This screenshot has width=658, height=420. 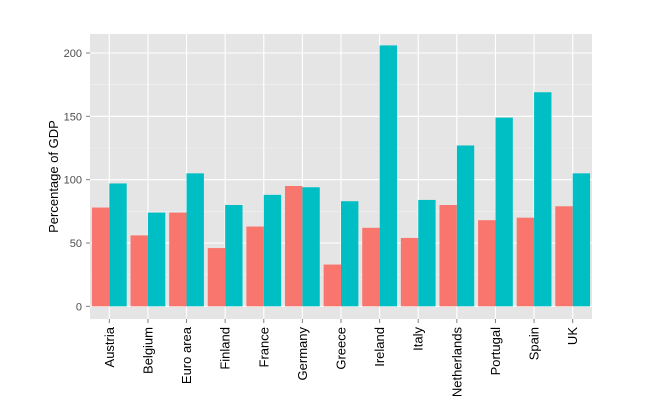 What do you see at coordinates (302, 354) in the screenshot?
I see `x-tick-label: Germany` at bounding box center [302, 354].